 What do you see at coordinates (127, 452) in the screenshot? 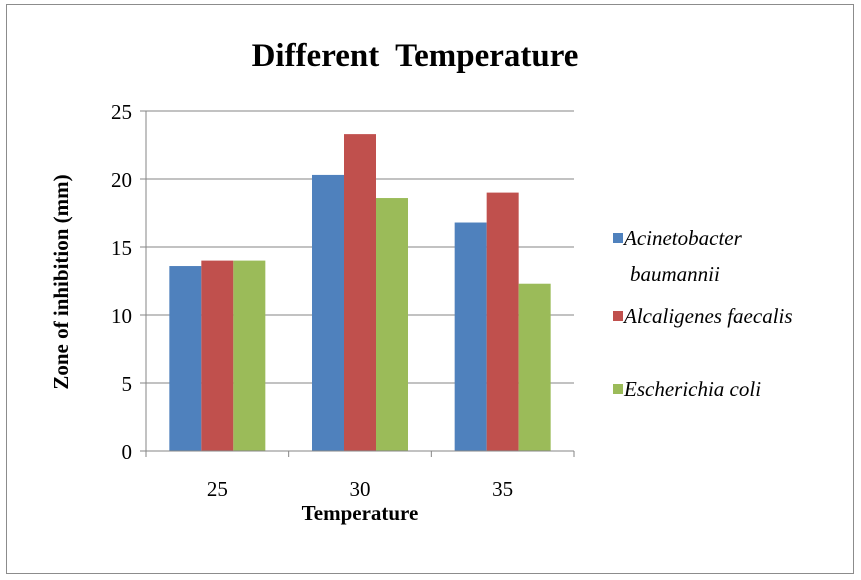
I see `y-tick-label: 0` at bounding box center [127, 452].